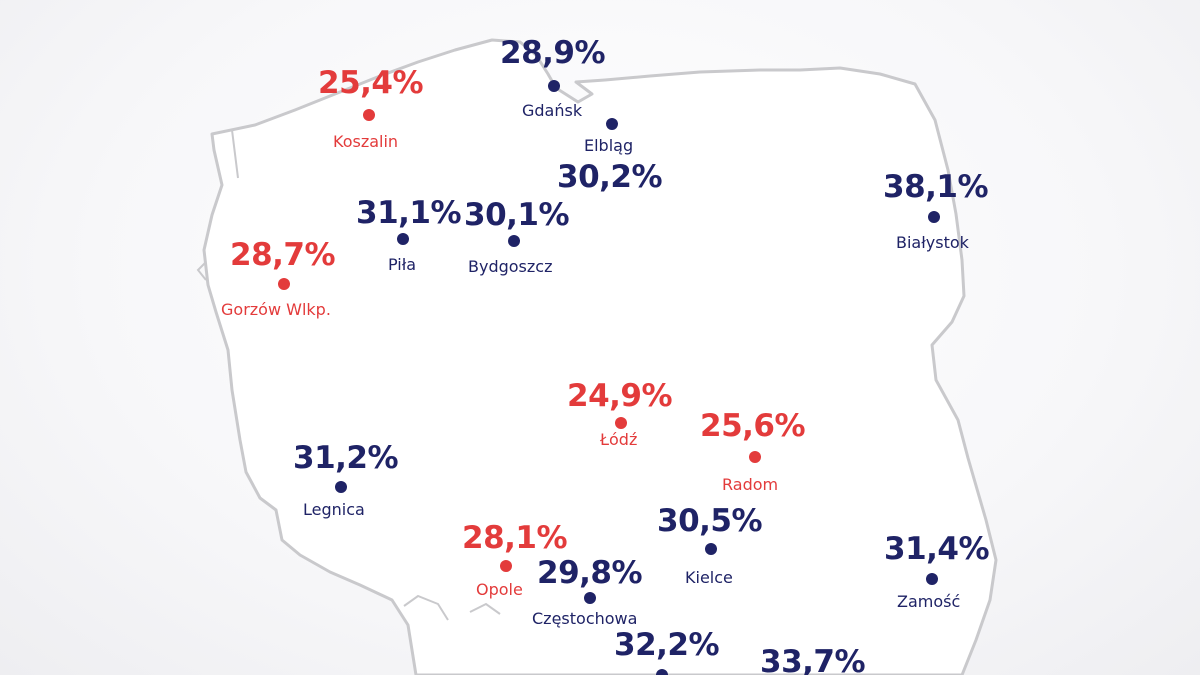 Image resolution: width=1200 pixels, height=675 pixels. What do you see at coordinates (499, 589) in the screenshot?
I see `city-name: Opole` at bounding box center [499, 589].